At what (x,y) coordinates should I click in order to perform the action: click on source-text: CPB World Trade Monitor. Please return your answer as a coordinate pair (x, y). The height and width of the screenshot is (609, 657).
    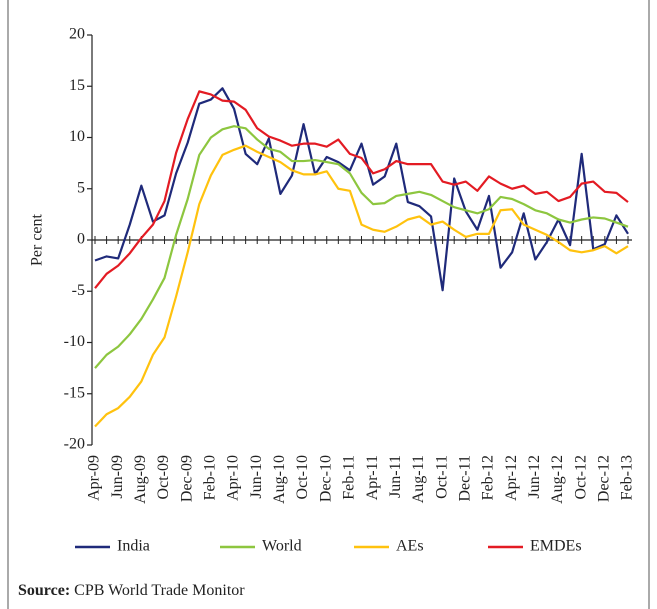
    Looking at the image, I should click on (159, 590).